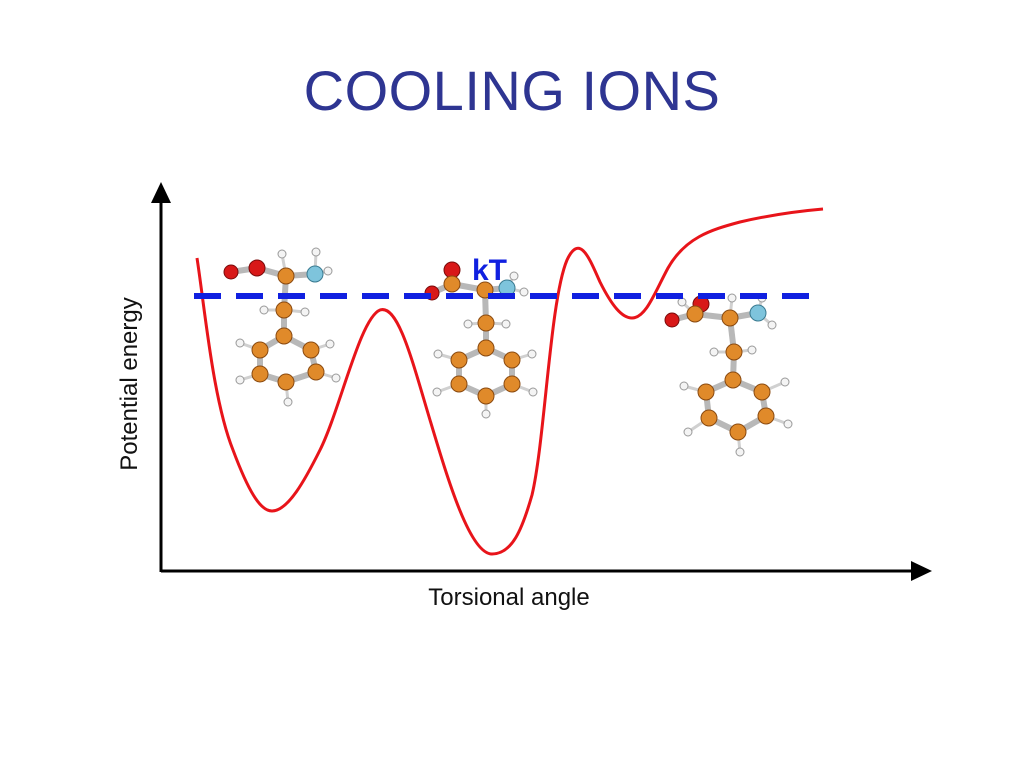 Image resolution: width=1024 pixels, height=768 pixels. I want to click on molecule-conformer-1-image, so click(282, 327).